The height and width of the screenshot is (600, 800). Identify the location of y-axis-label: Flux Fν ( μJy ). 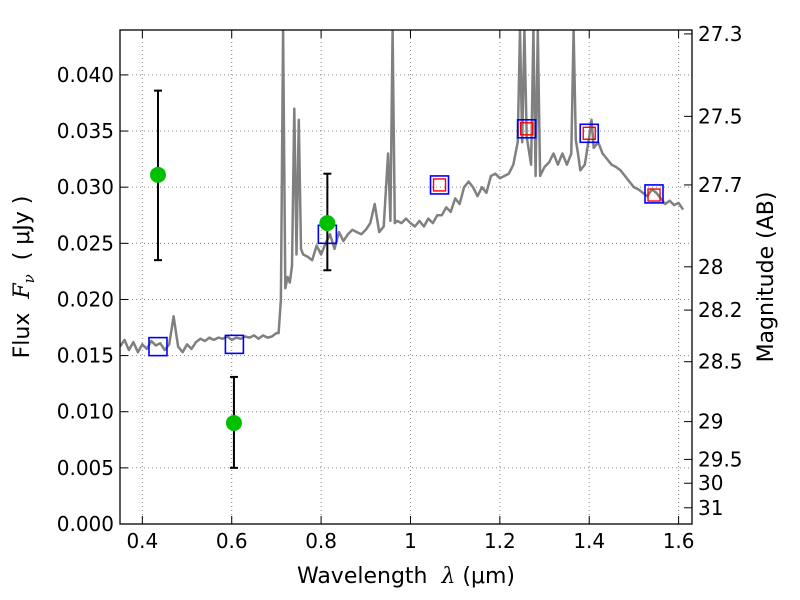
(24, 277).